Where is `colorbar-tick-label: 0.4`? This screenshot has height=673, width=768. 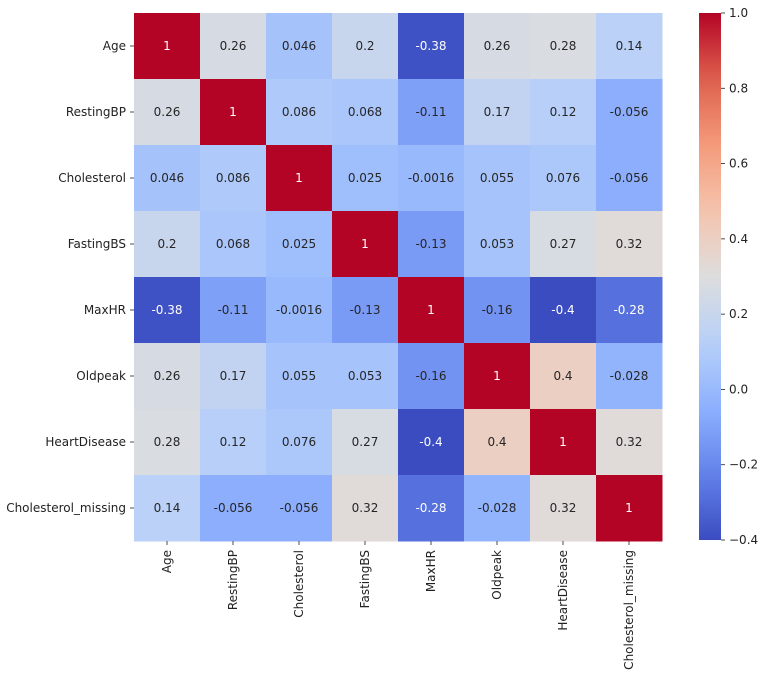
colorbar-tick-label: 0.4 is located at coordinates (738, 239).